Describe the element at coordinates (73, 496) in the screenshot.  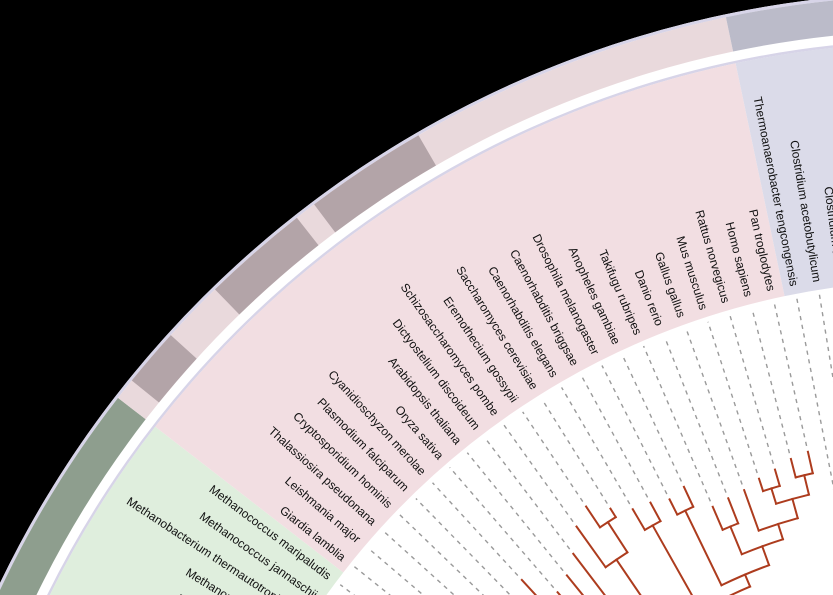
I see `outer-band-archaea` at that location.